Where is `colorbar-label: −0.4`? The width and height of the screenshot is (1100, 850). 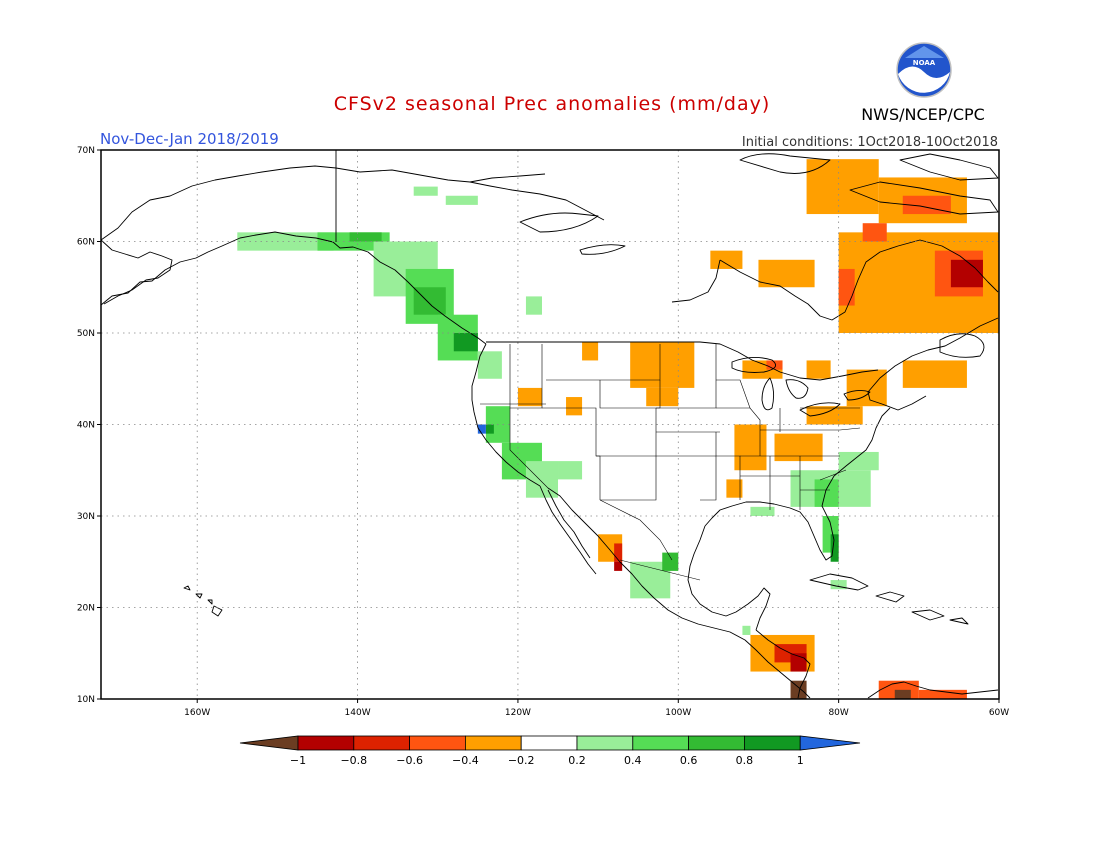 colorbar-label: −0.4 is located at coordinates (465, 760).